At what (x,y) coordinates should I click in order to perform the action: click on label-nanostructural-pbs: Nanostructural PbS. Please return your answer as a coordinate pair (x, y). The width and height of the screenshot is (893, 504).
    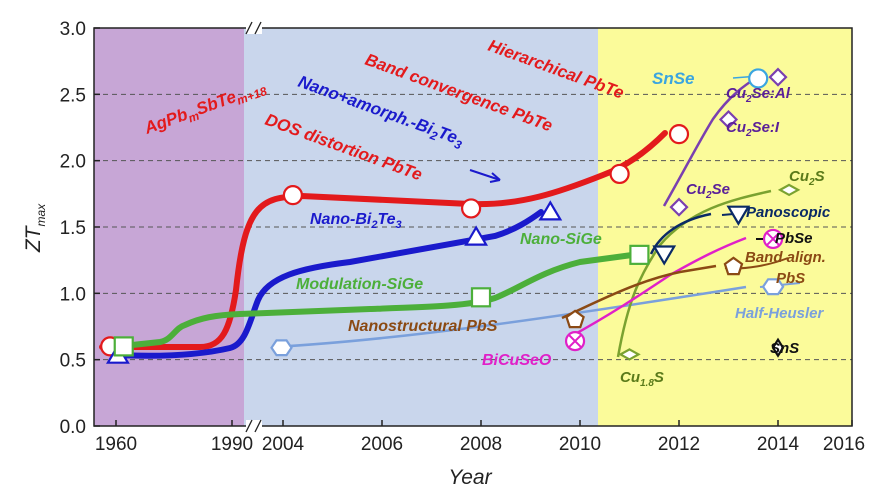
    Looking at the image, I should click on (423, 326).